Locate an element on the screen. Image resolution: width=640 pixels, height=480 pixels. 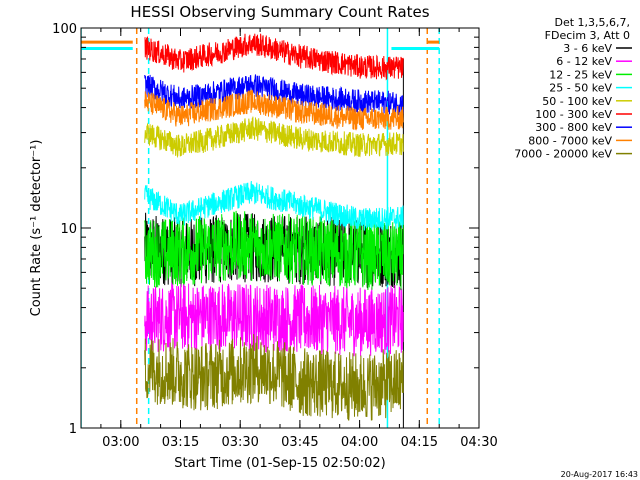
legend-header-line-2: FDecim 3, Att 0 is located at coordinates (587, 35).